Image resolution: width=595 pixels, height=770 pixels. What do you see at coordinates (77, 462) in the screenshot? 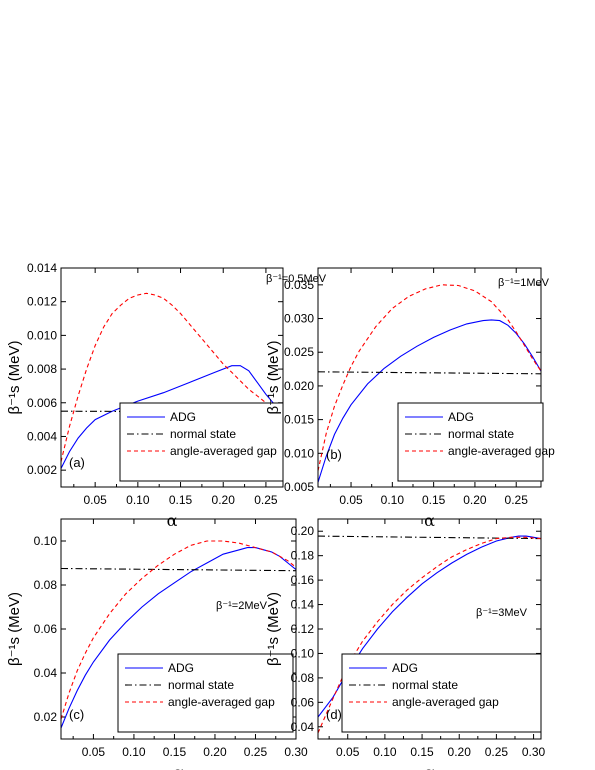
I see `panel-tag: (a)` at bounding box center [77, 462].